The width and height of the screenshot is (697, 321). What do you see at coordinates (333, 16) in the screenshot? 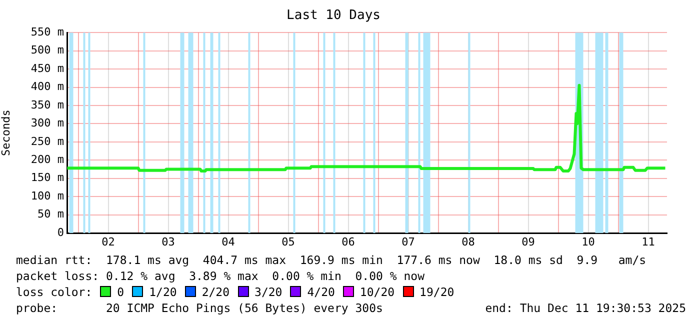
I see `chart-title: Last 10 Days` at bounding box center [333, 16].